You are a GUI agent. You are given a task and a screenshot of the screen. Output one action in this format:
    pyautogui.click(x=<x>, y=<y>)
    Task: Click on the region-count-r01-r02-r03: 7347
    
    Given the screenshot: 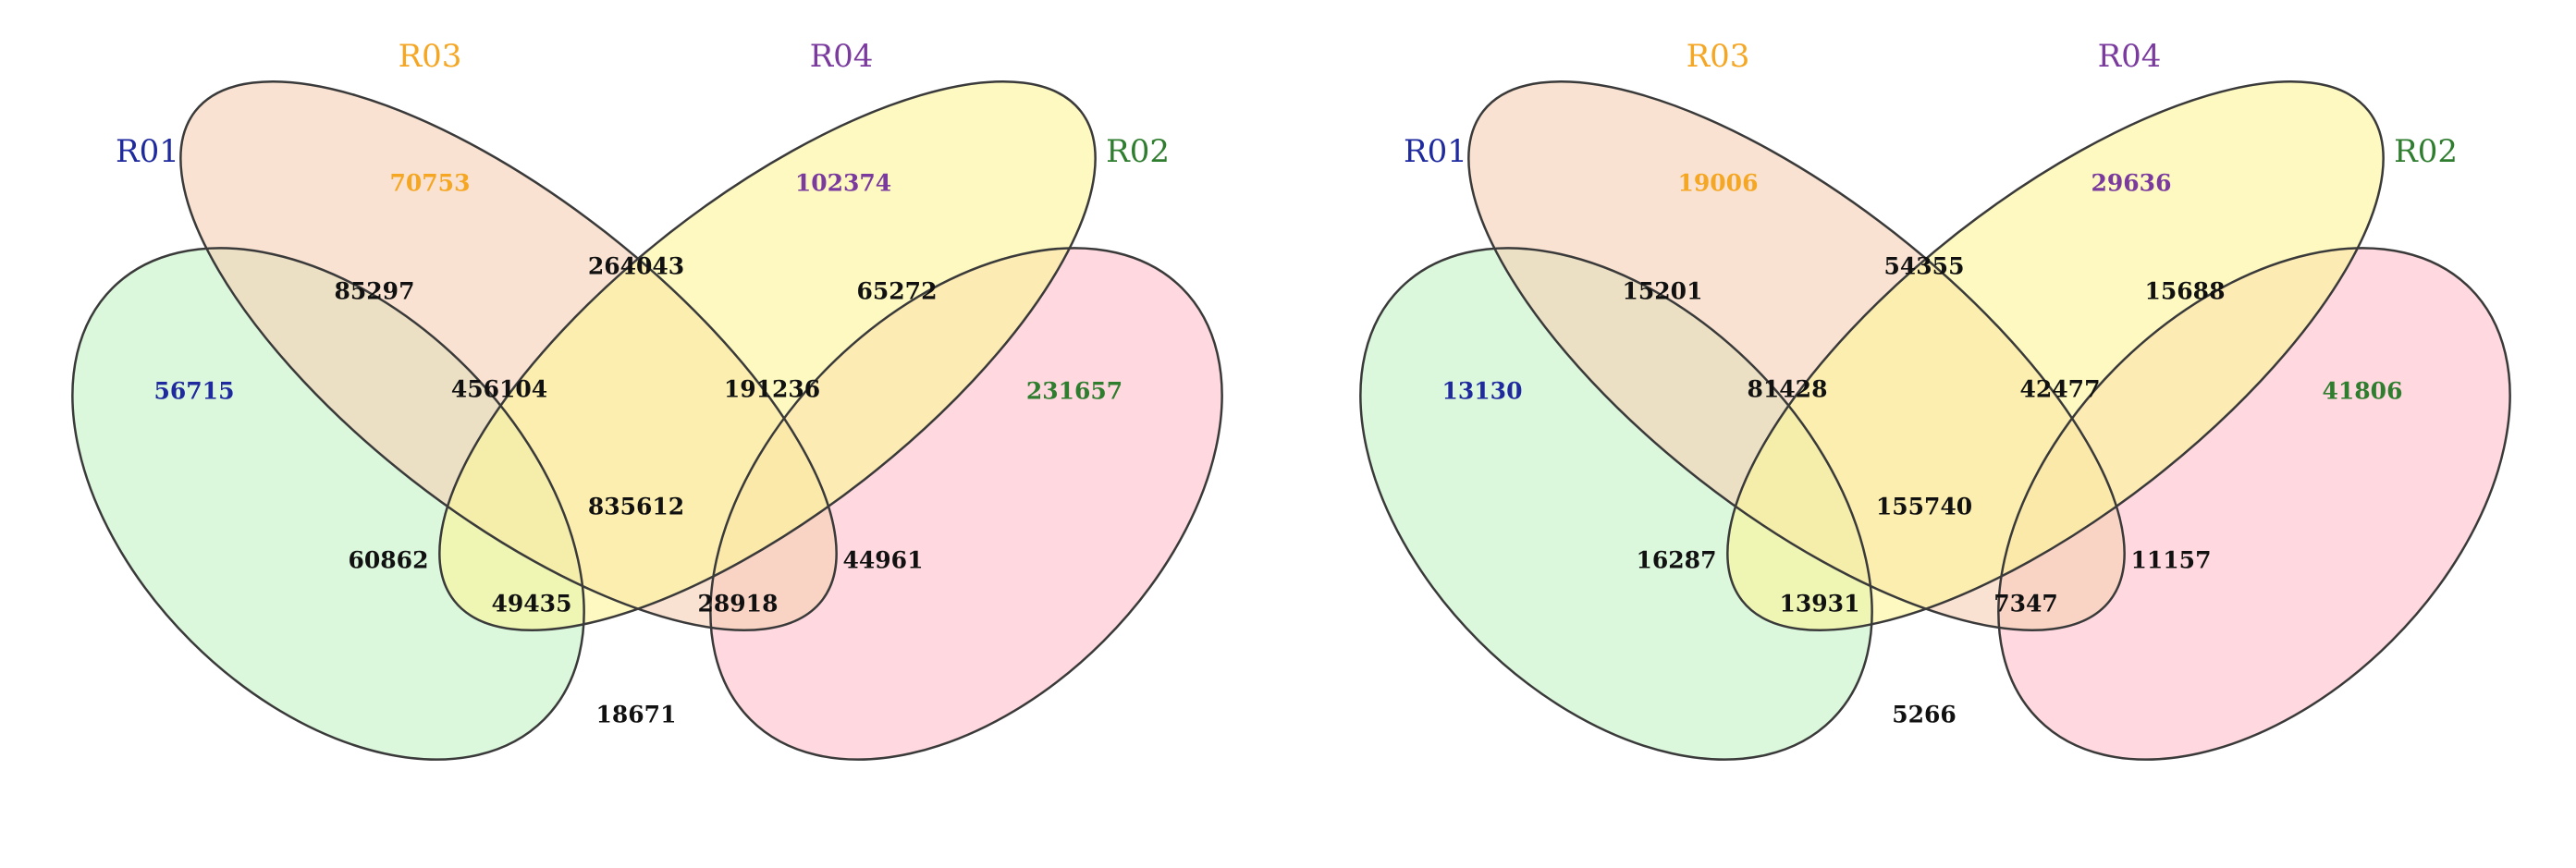 What is the action you would take?
    pyautogui.click(x=2025, y=604)
    